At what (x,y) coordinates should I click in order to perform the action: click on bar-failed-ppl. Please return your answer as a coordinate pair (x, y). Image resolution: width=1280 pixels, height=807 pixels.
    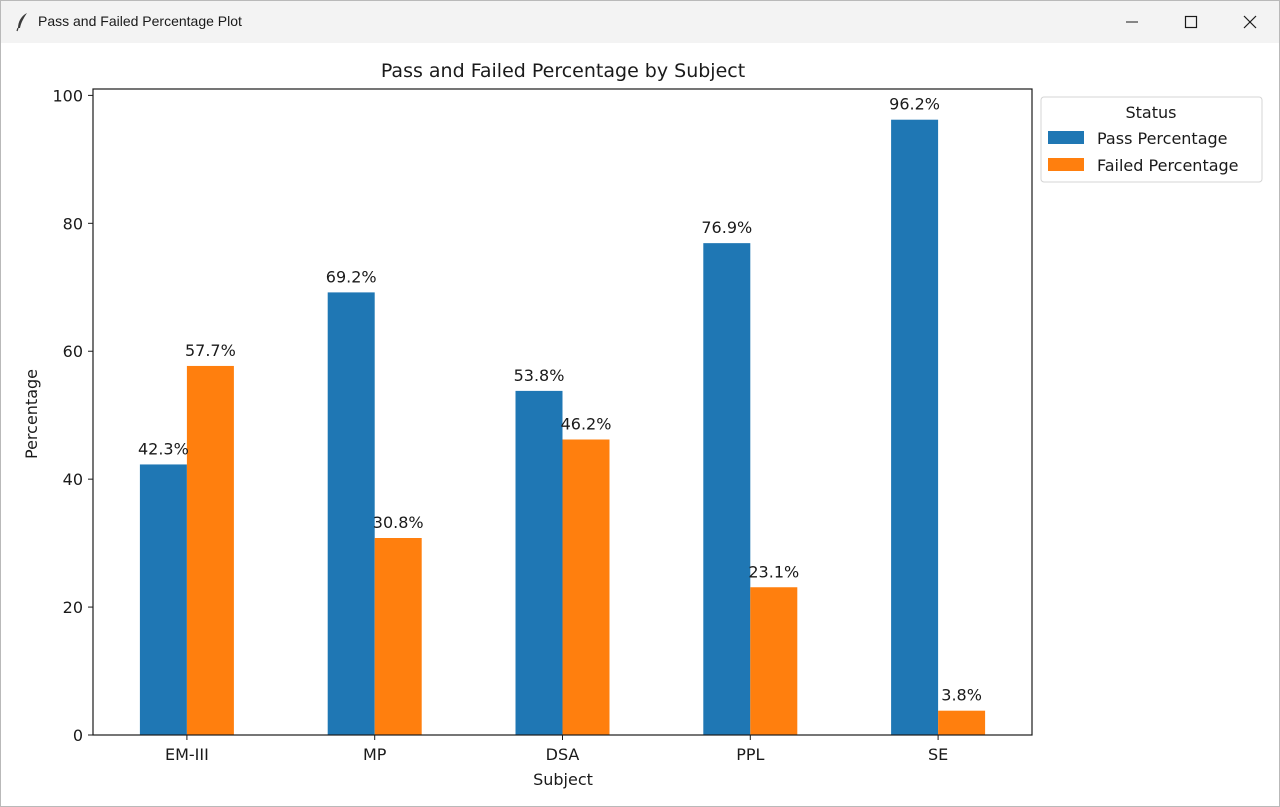
    Looking at the image, I should click on (774, 661).